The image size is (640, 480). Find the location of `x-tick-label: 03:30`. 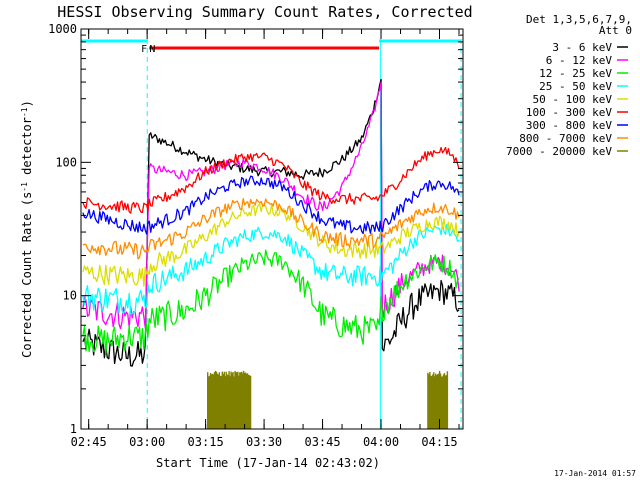

x-tick-label: 03:30 is located at coordinates (264, 442).